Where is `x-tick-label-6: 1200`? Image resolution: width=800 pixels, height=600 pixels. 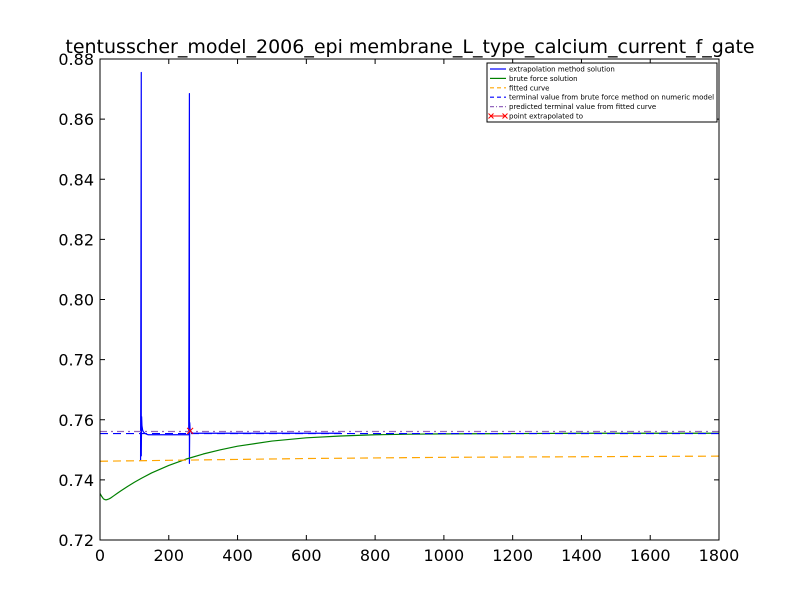
x-tick-label-6: 1200 is located at coordinates (512, 555).